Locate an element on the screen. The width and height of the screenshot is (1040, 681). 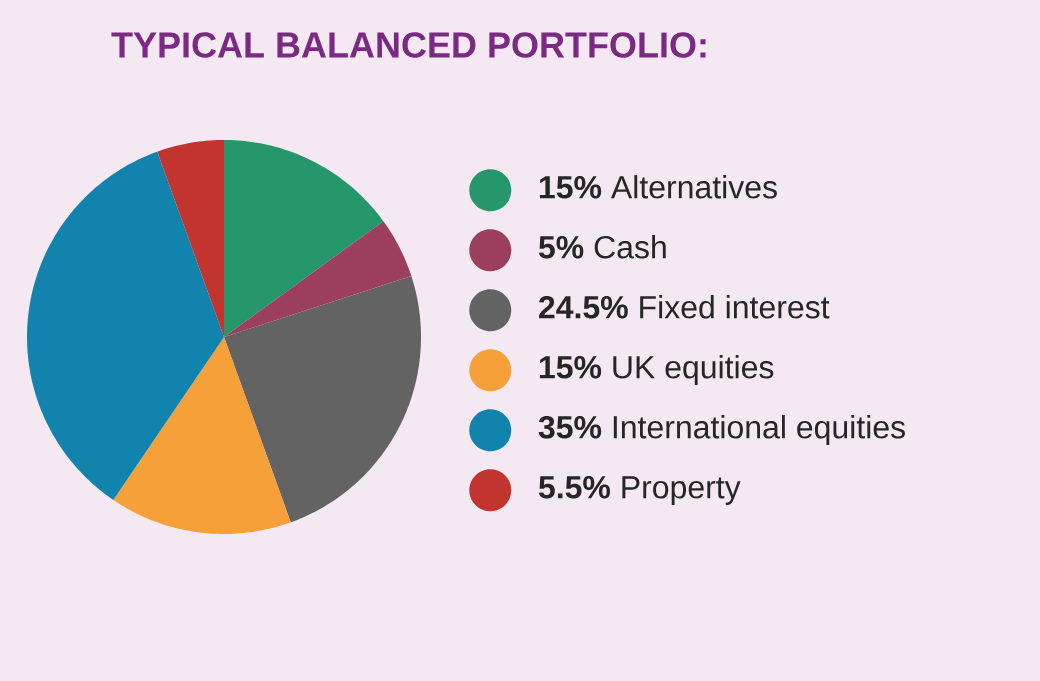
legend-label: 35% International equities is located at coordinates (721, 430).